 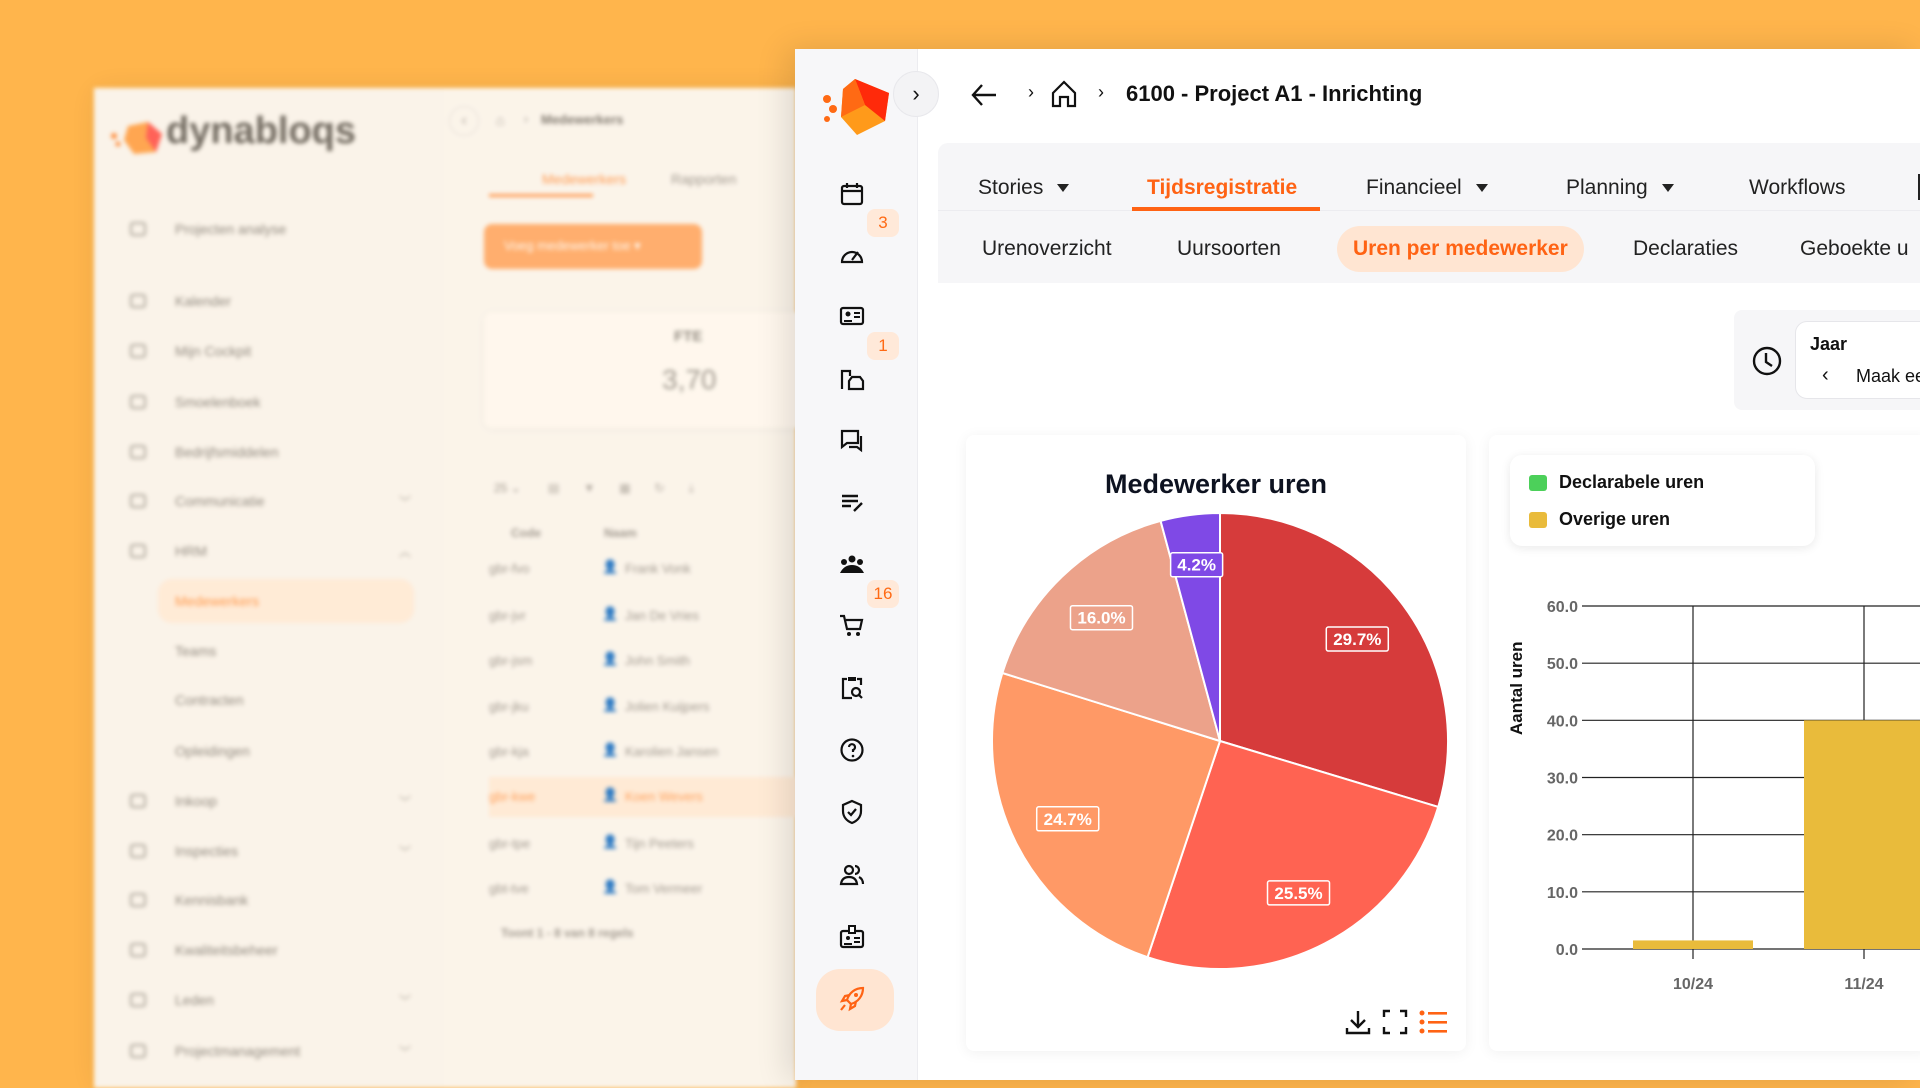 I want to click on badge-icon, so click(x=852, y=937).